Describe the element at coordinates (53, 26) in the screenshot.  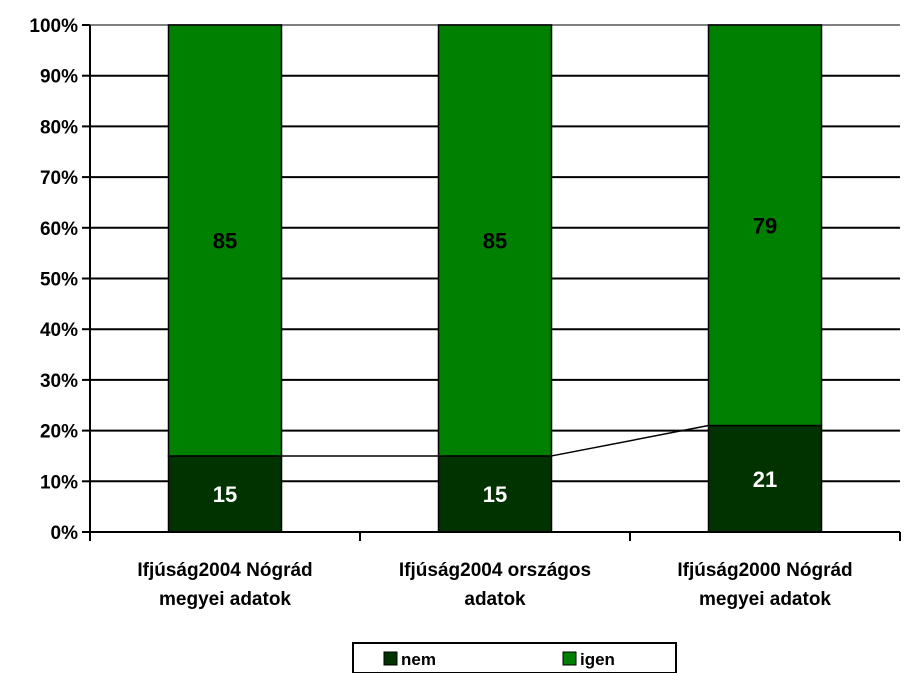
I see `y-tick-label: 100%` at that location.